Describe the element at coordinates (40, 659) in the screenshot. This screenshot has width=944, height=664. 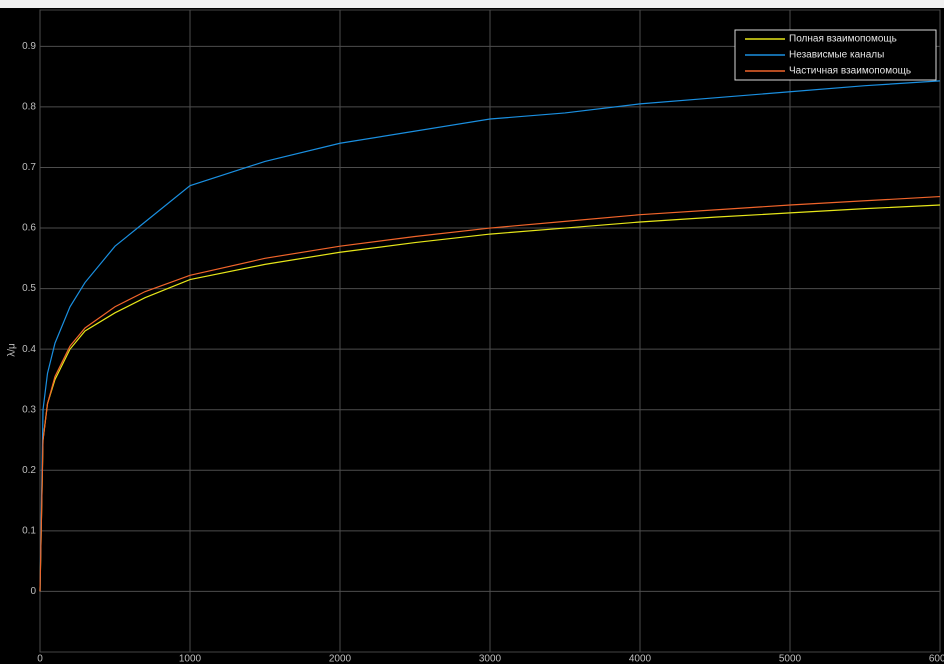
I see `x-tick-label: 0` at that location.